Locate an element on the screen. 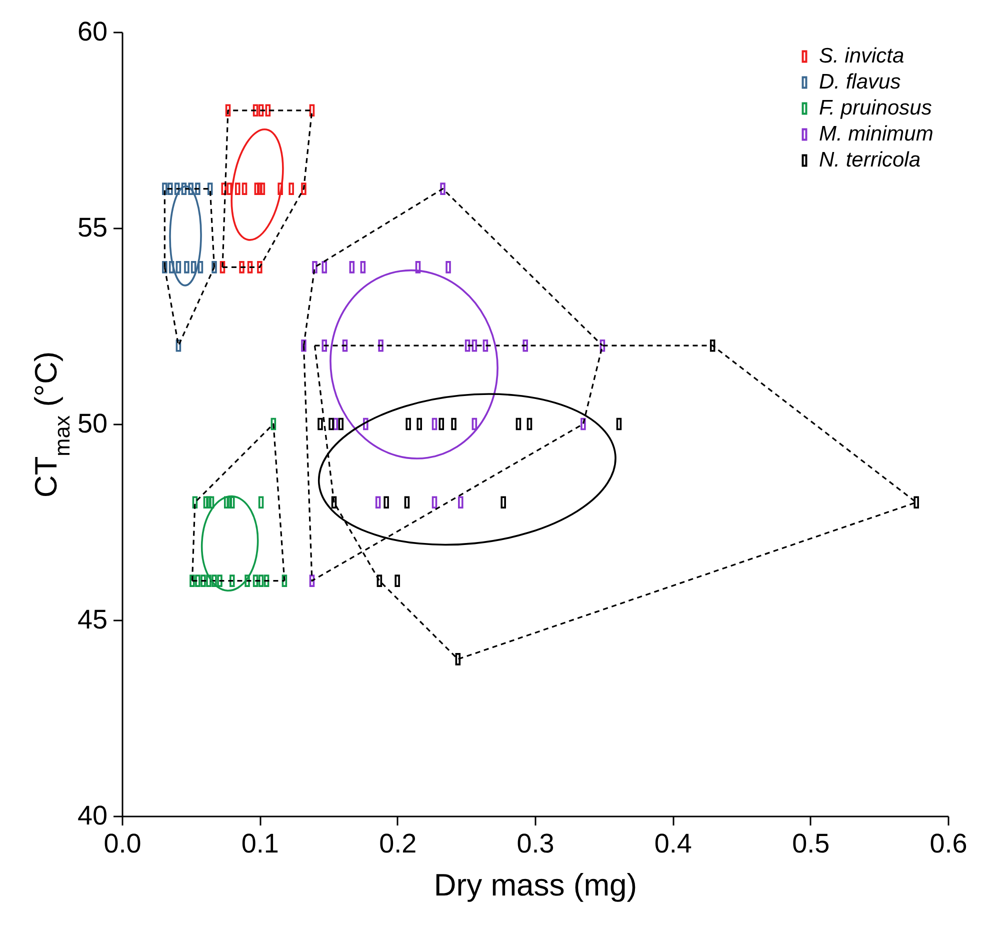  x-tick-label: 0.3 is located at coordinates (535, 843).